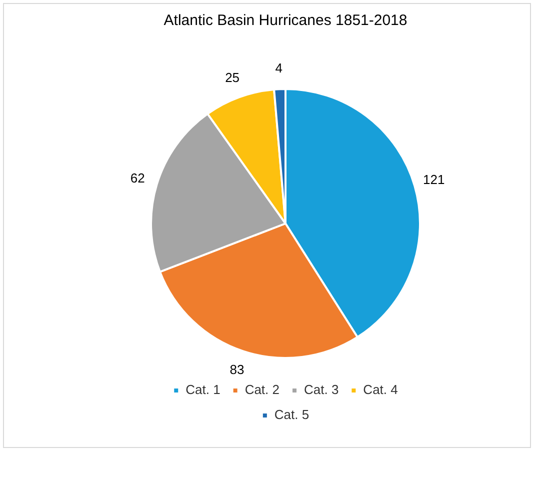  I want to click on legend-label: Cat. 5, so click(292, 414).